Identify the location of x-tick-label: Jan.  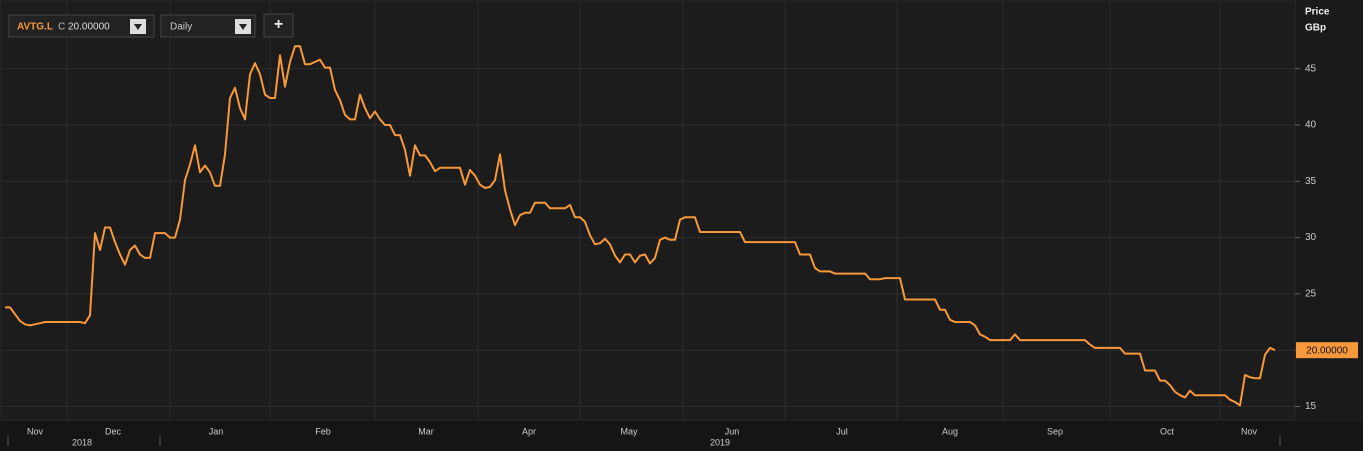
(216, 431).